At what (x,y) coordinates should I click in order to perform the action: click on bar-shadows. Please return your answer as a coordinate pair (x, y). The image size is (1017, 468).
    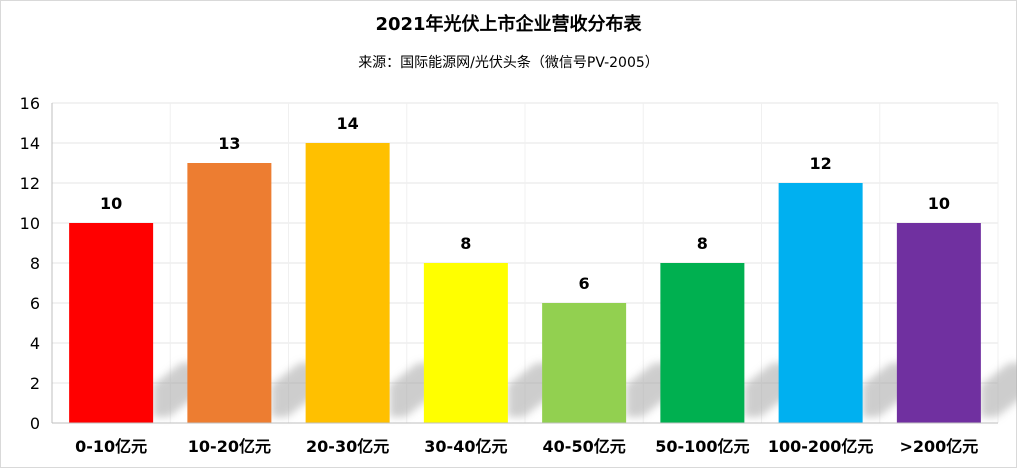
    Looking at the image, I should click on (585, 390).